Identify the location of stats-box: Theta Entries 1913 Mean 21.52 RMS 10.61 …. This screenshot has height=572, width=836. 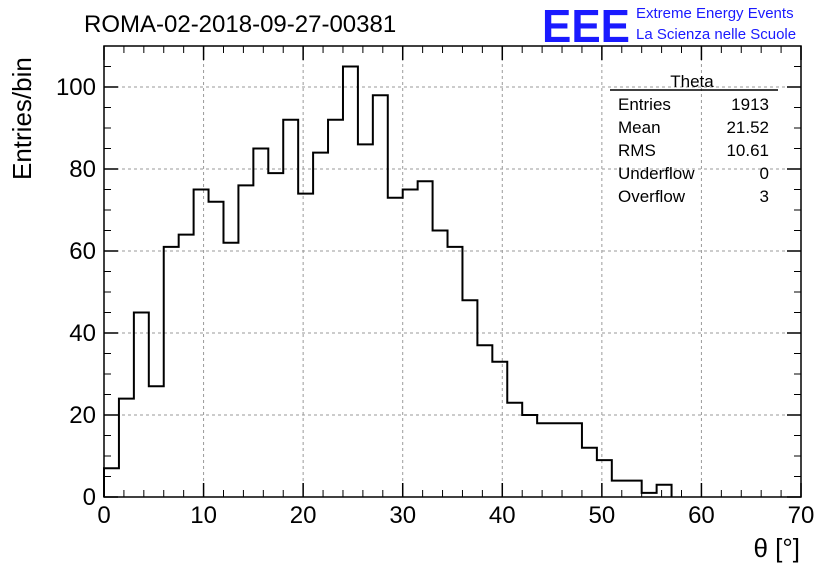
(694, 139).